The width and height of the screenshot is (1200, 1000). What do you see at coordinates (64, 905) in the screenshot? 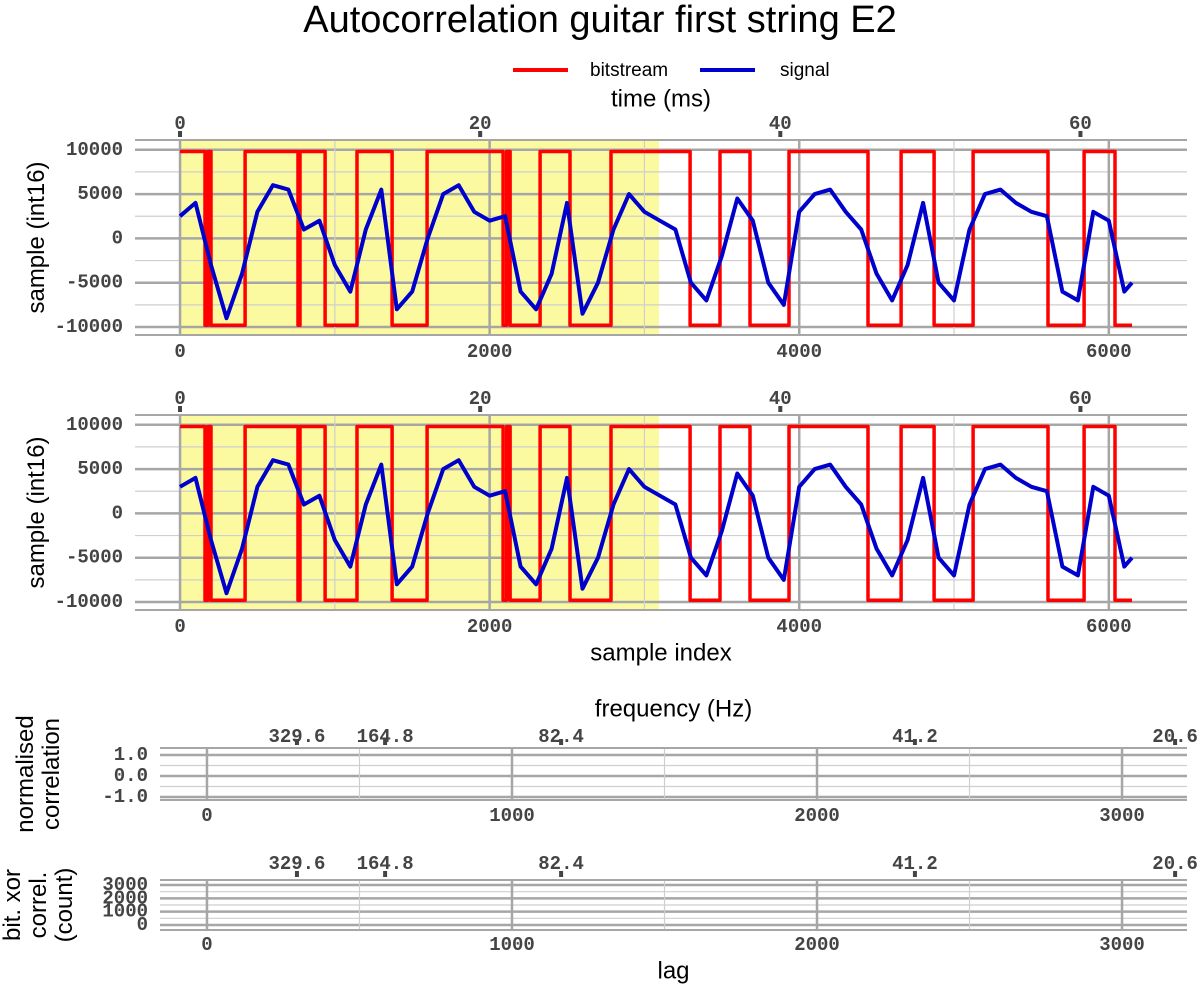
I see `y-axis-label-line: (count)` at bounding box center [64, 905].